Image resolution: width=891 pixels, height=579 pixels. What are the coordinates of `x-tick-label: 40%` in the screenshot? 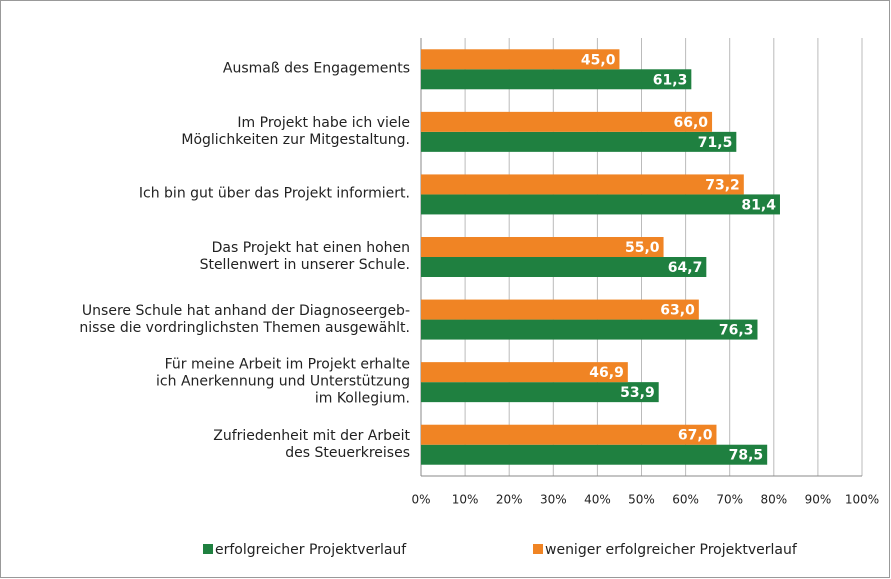 It's located at (597, 500).